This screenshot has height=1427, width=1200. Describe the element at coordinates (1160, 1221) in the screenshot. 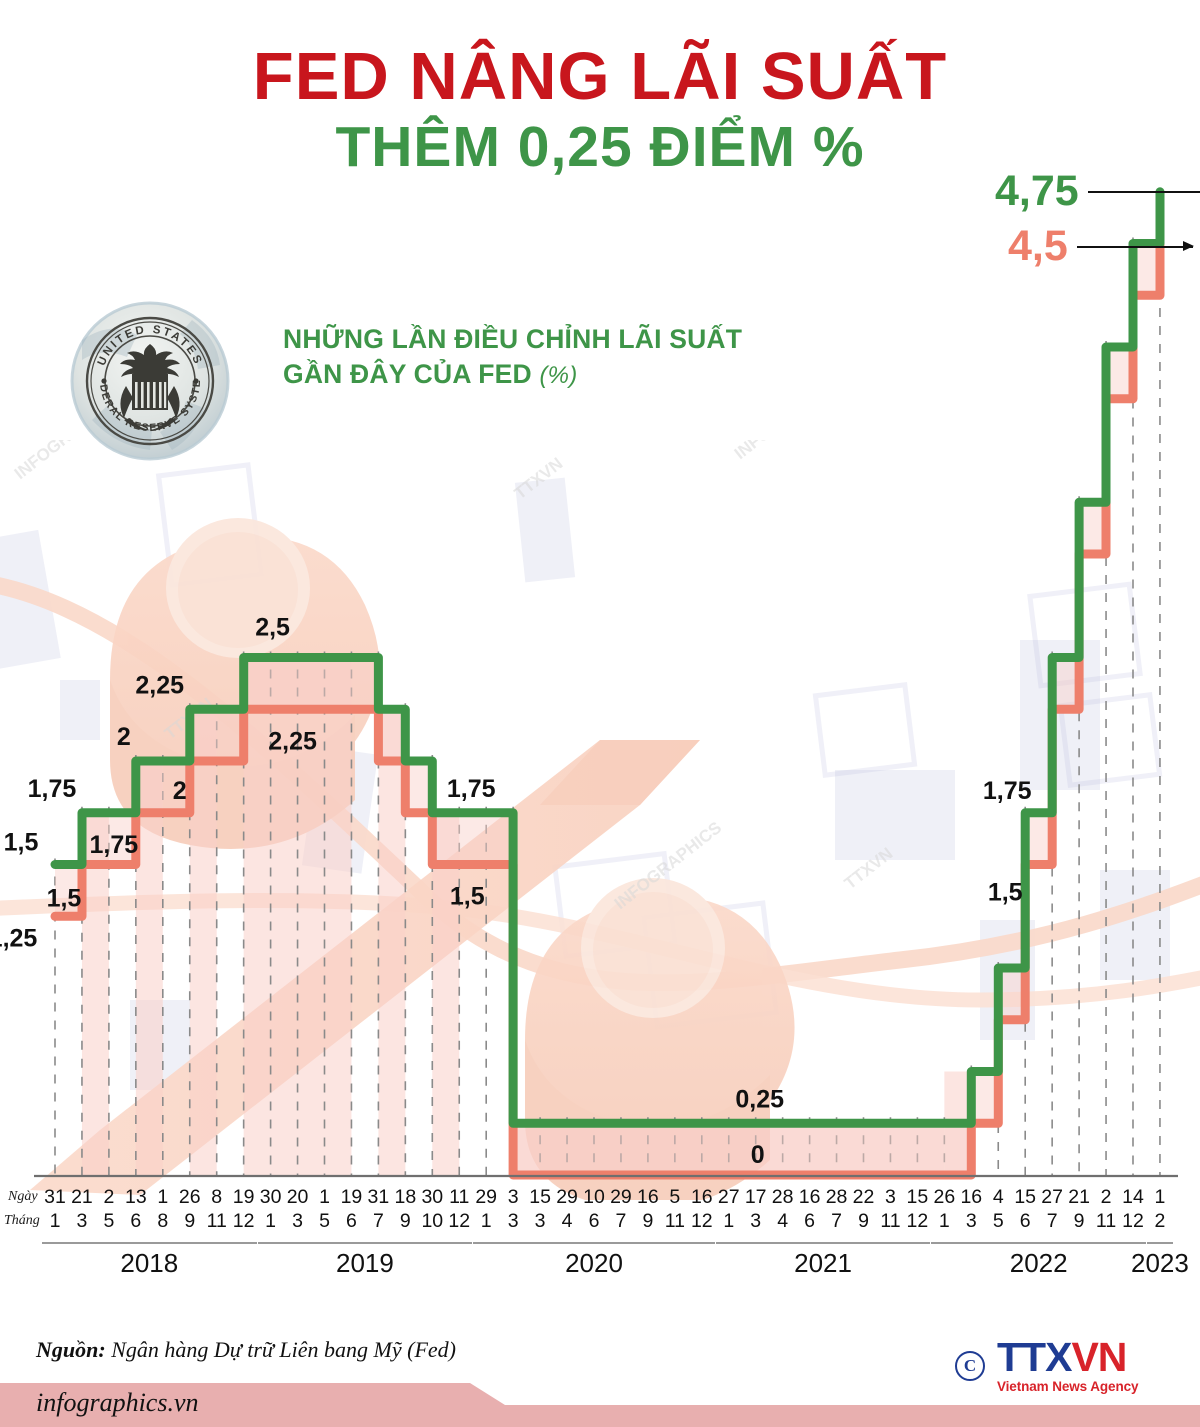

I see `axis-tick-month: 2` at that location.